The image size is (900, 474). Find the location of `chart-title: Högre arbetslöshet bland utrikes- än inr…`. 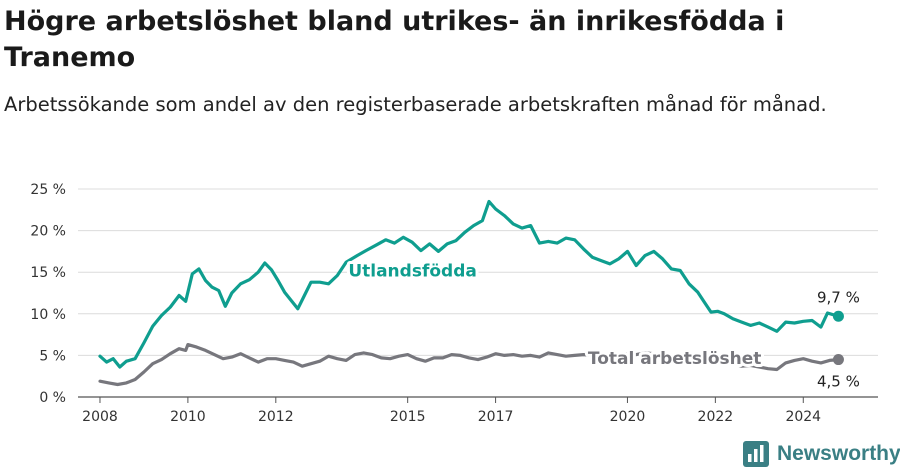

chart-title: Högre arbetslöshet bland utrikes- än inr… is located at coordinates (394, 39).